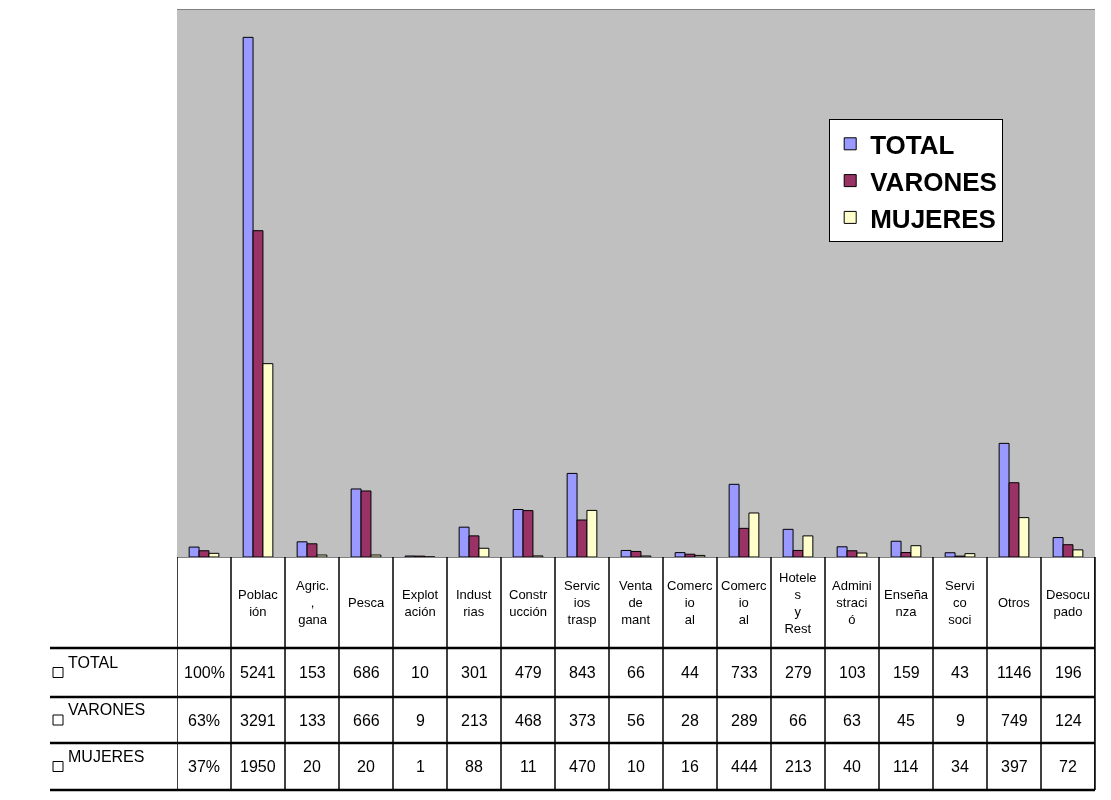 The height and width of the screenshot is (800, 1111). What do you see at coordinates (420, 766) in the screenshot?
I see `data-label: 1` at bounding box center [420, 766].